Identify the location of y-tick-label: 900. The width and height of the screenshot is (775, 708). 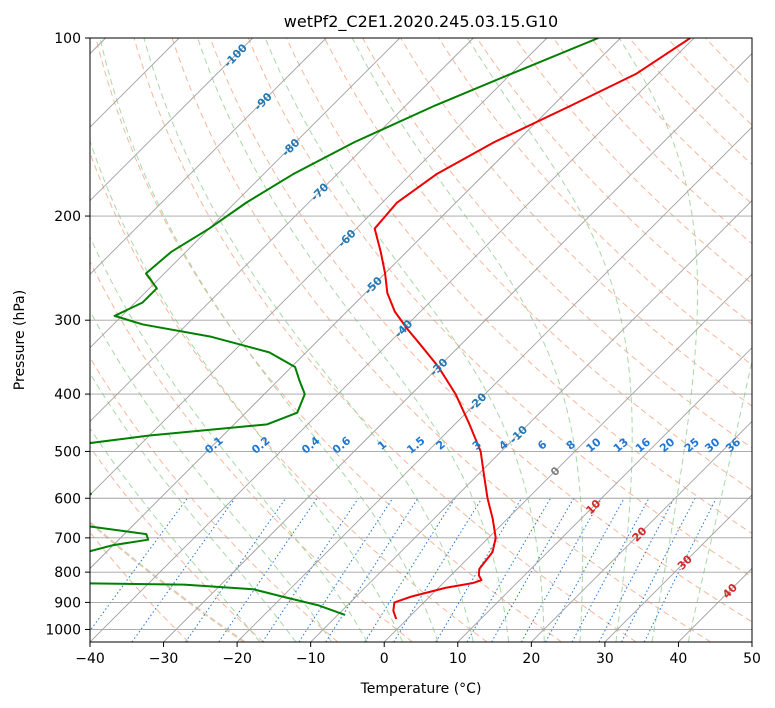
(67, 603).